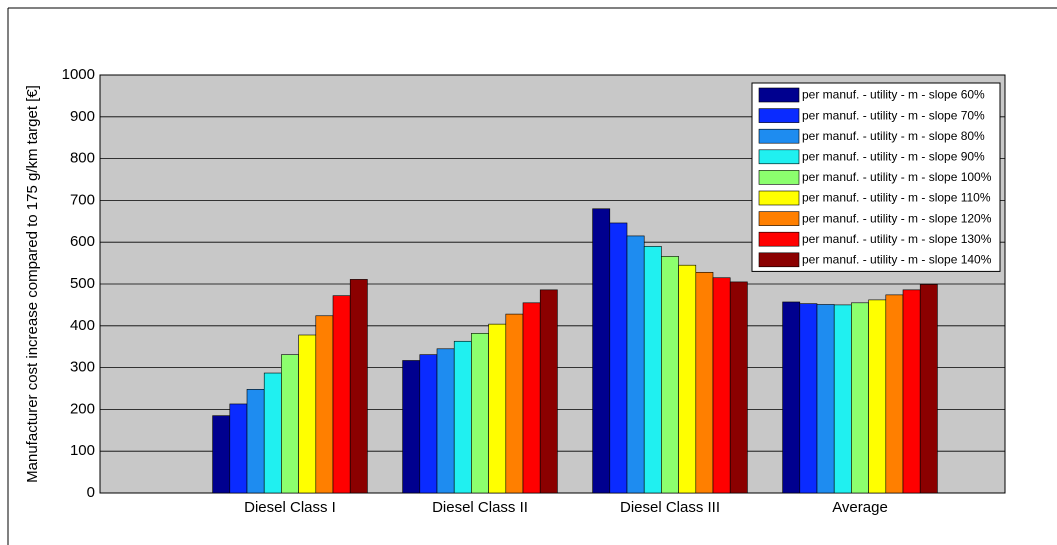  What do you see at coordinates (670, 507) in the screenshot?
I see `x-tick-label: Diesel Class III` at bounding box center [670, 507].